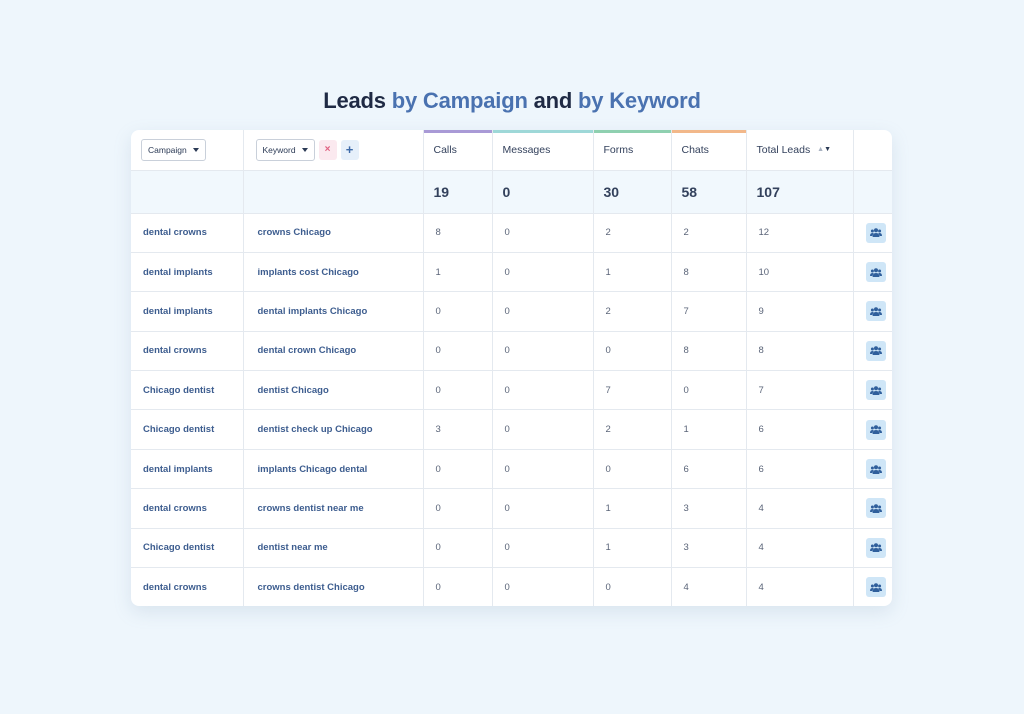 The height and width of the screenshot is (714, 1024). I want to click on campaign-filter-cell: Campaign, so click(187, 150).